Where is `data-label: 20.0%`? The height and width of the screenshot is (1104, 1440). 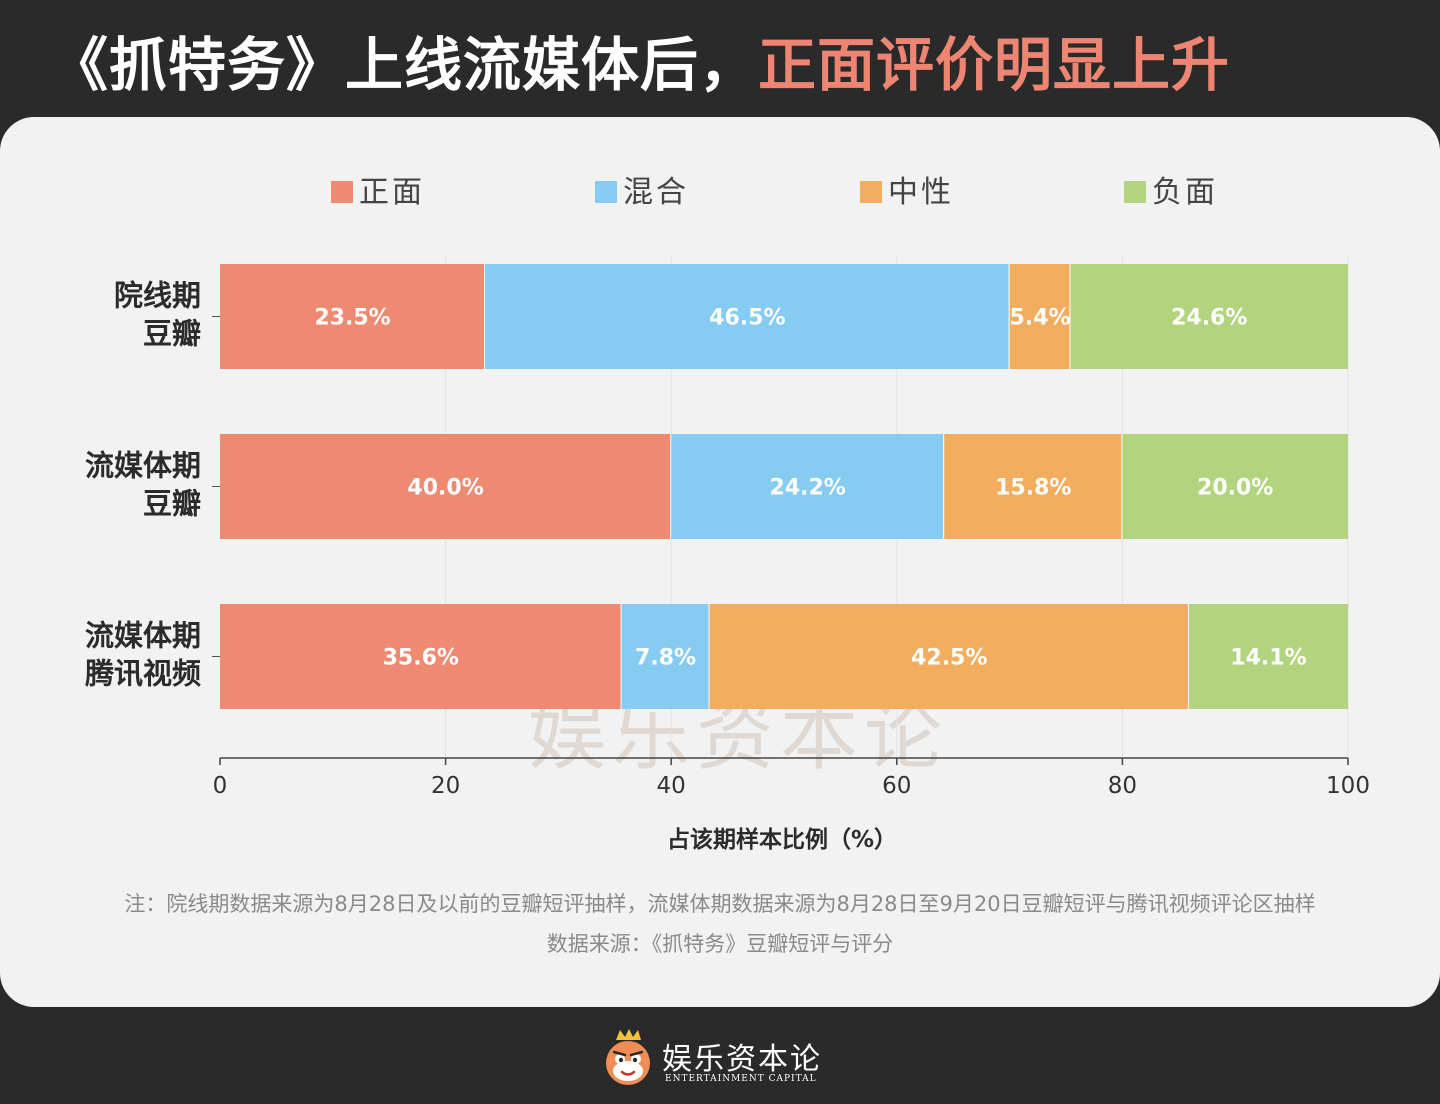
data-label: 20.0% is located at coordinates (1235, 488).